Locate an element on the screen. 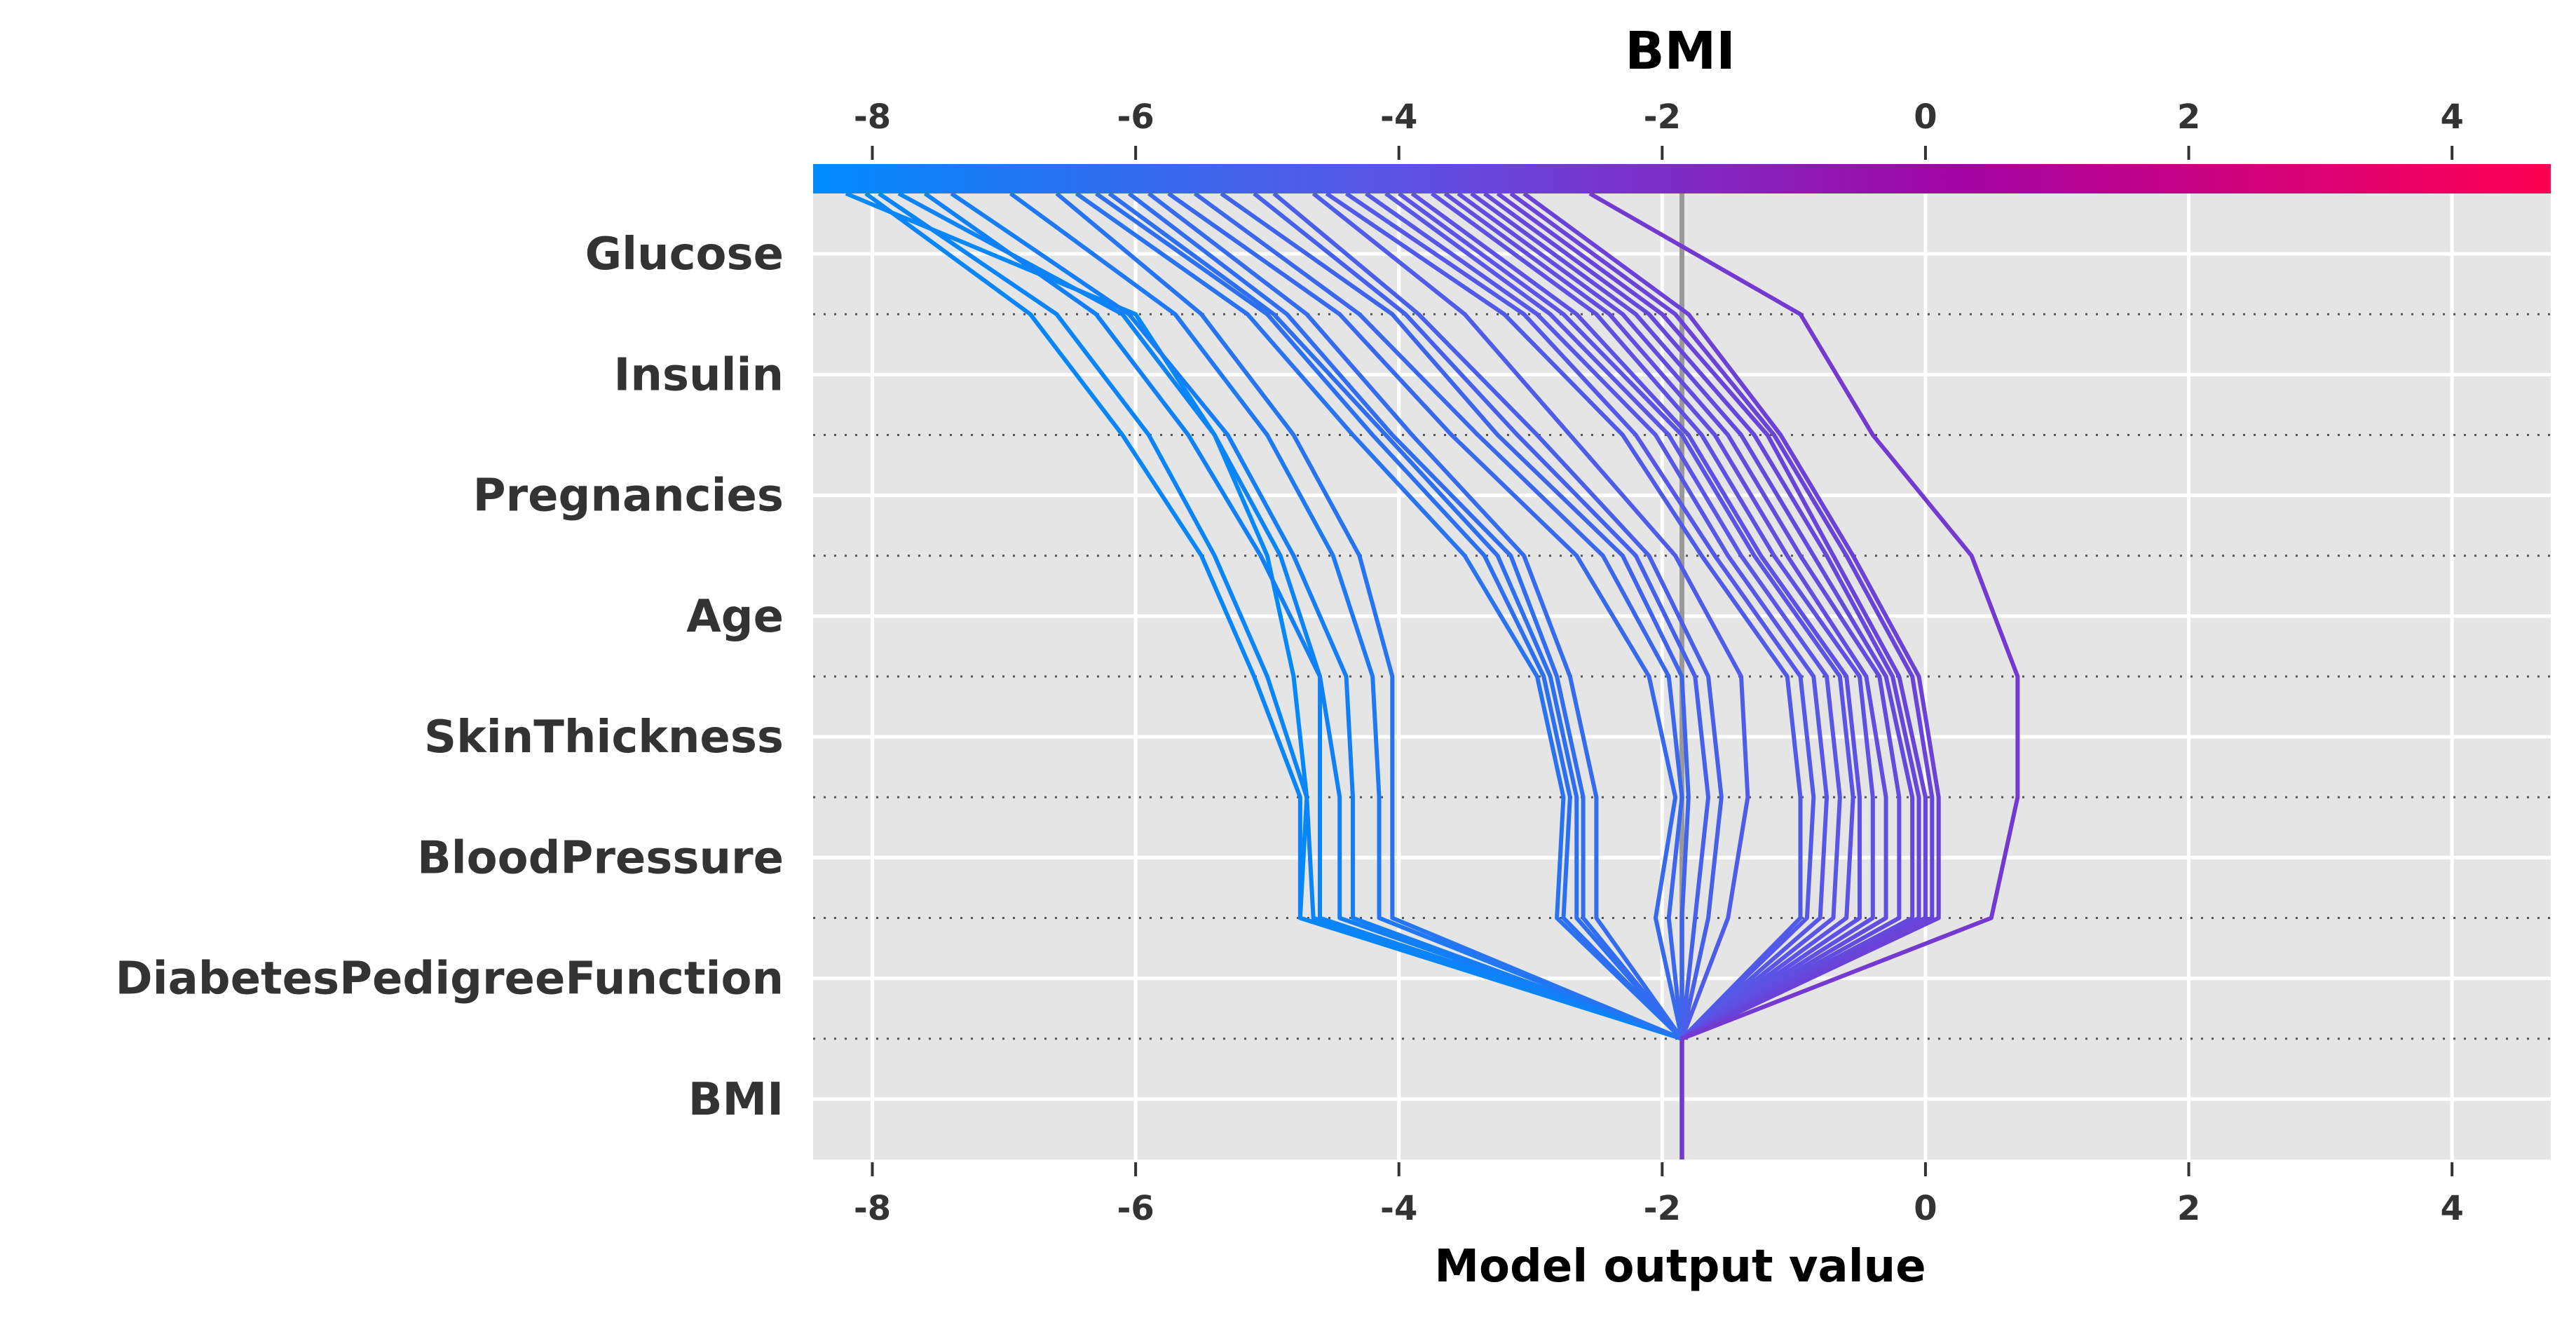 This screenshot has height=1320, width=2576. feature-label: Pregnancies is located at coordinates (628, 496).